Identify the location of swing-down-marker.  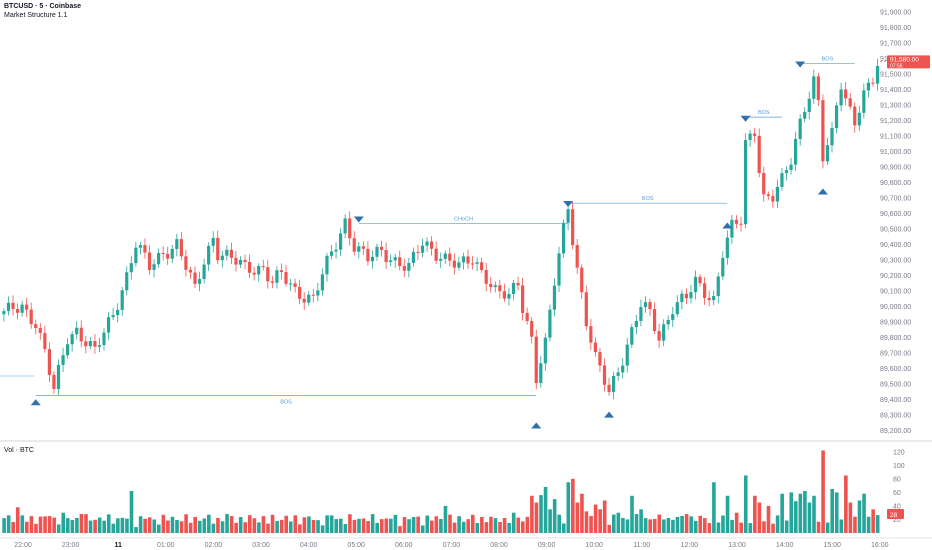
(568, 204).